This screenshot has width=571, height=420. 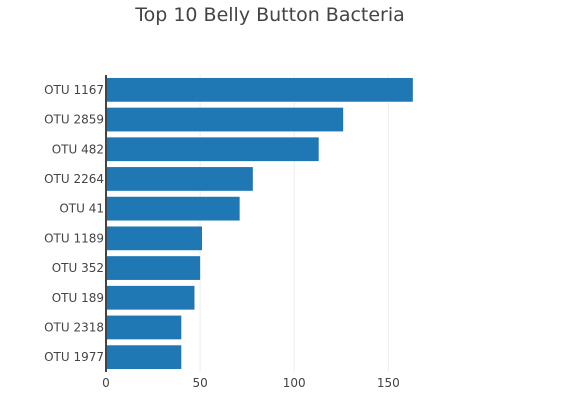 I want to click on y-tick-label: OTU 189, so click(x=78, y=298).